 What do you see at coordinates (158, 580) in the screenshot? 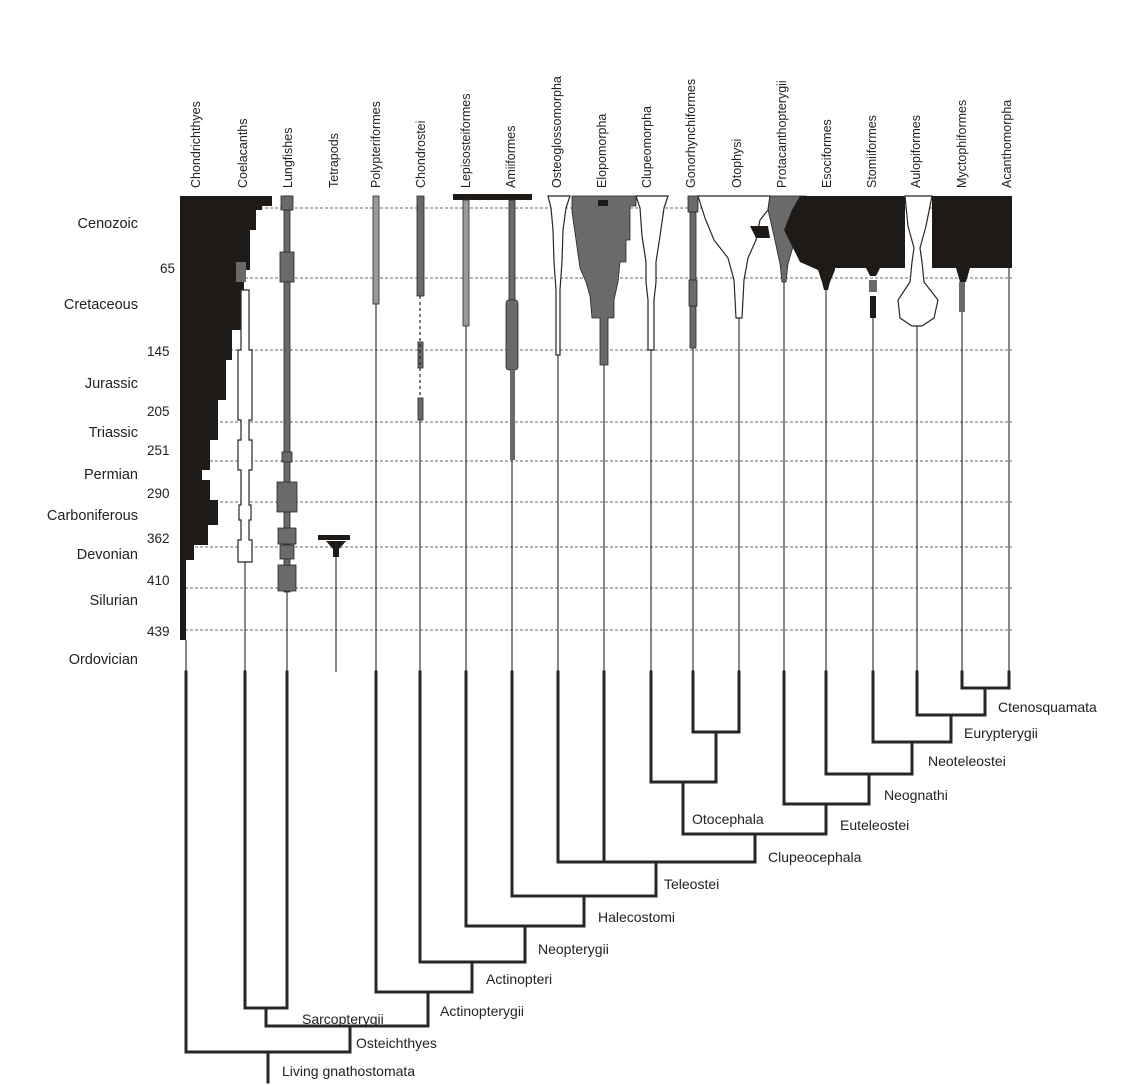
I see `age-label-410: 410` at bounding box center [158, 580].